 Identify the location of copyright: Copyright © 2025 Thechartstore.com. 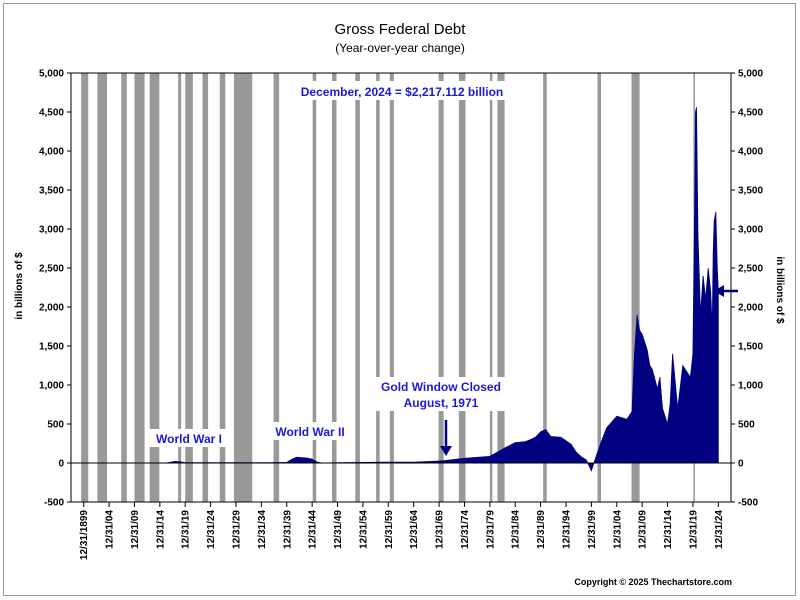
(653, 582).